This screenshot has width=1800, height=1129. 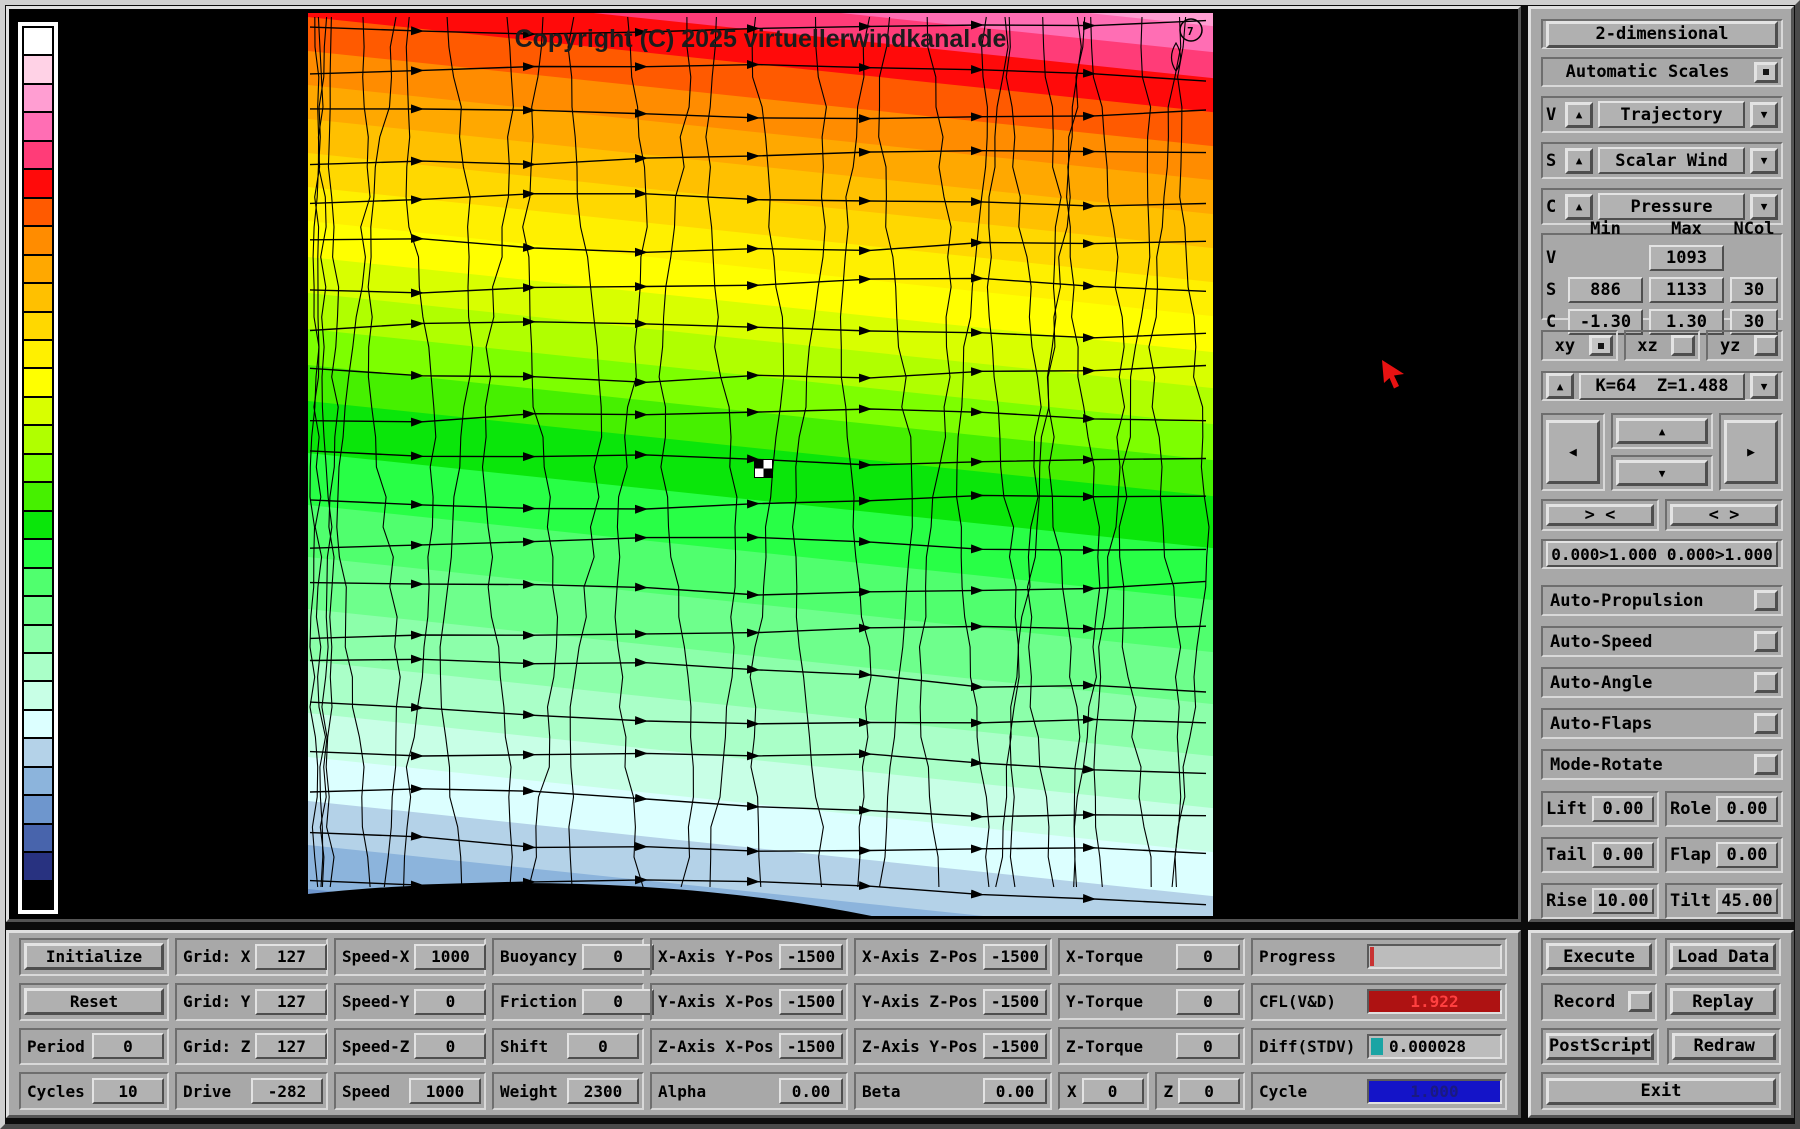 What do you see at coordinates (1662, 554) in the screenshot?
I see `view-range-display: 0.000>1.000 0.000>1.000` at bounding box center [1662, 554].